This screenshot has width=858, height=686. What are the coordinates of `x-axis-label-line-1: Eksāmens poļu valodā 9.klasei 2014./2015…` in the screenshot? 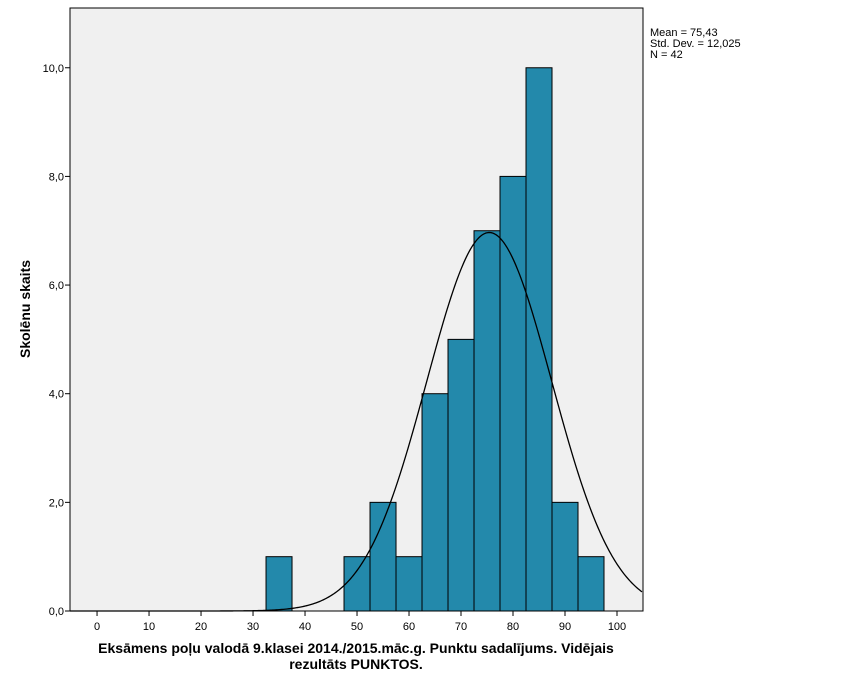 It's located at (356, 648).